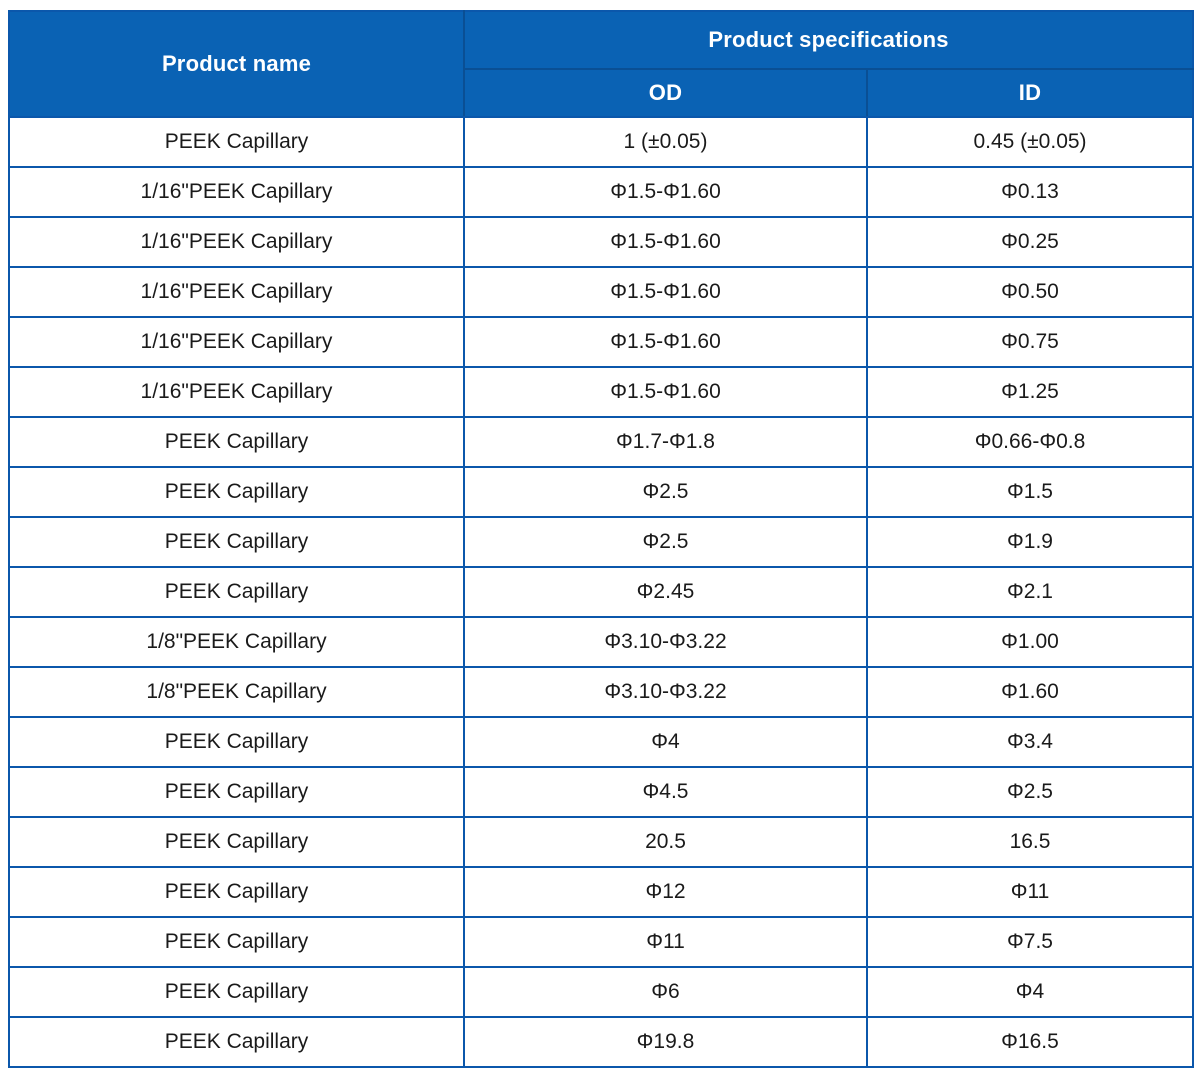 This screenshot has width=1200, height=1084. I want to click on header-id: ID, so click(1030, 93).